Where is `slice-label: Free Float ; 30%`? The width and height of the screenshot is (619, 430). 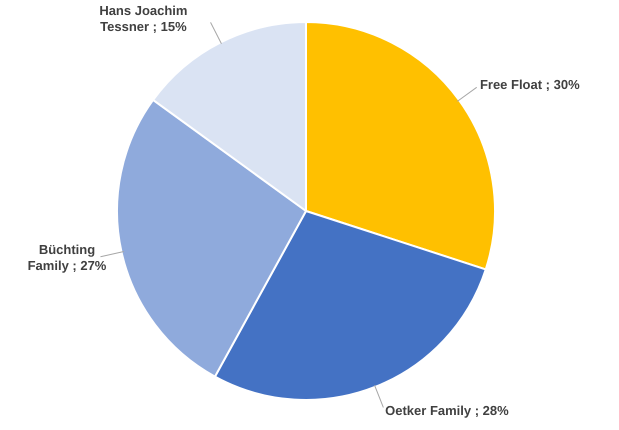 slice-label: Free Float ; 30% is located at coordinates (530, 84).